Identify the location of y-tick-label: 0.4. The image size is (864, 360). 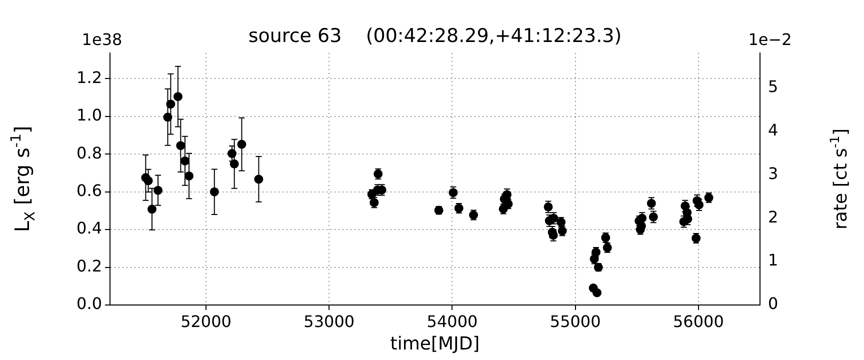
(89, 228).